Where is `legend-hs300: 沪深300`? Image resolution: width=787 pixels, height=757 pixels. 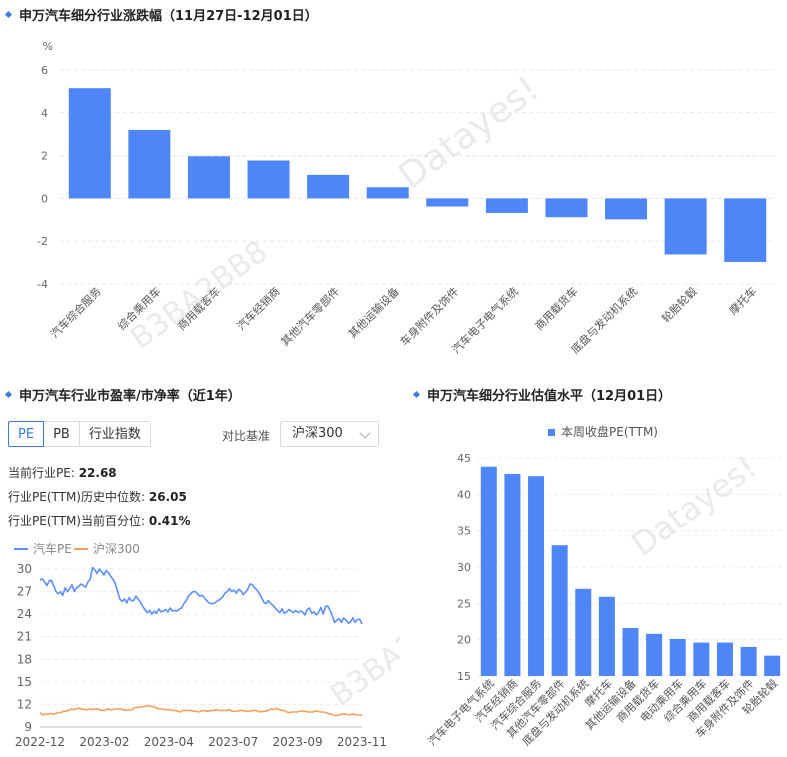 legend-hs300: 沪深300 is located at coordinates (107, 548).